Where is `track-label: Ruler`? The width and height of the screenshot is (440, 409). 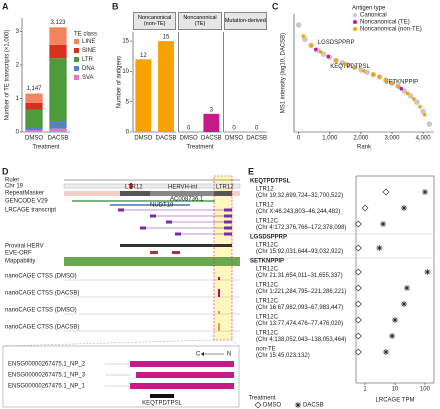 track-label: Ruler is located at coordinates (12, 181).